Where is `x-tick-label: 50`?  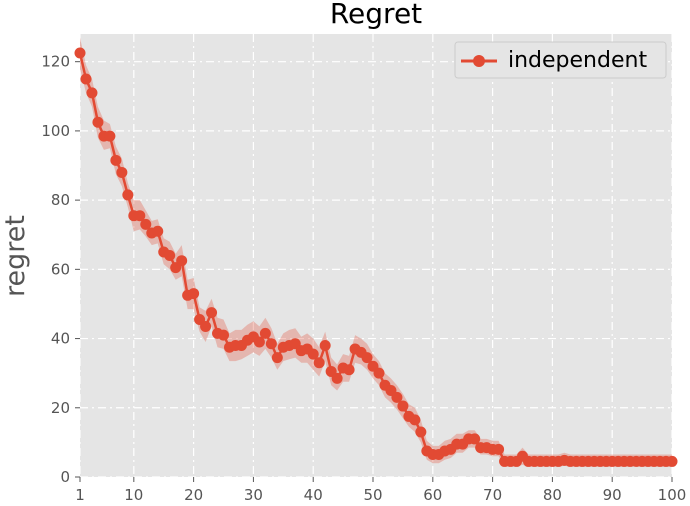 x-tick-label: 50 is located at coordinates (372, 495).